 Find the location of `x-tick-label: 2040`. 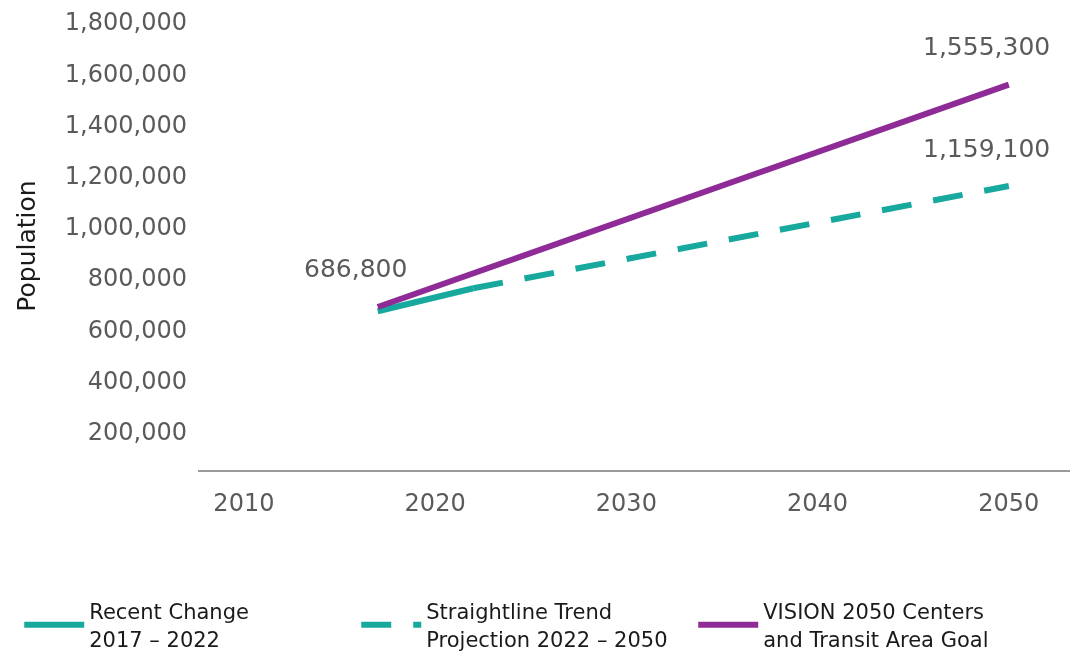

x-tick-label: 2040 is located at coordinates (818, 502).